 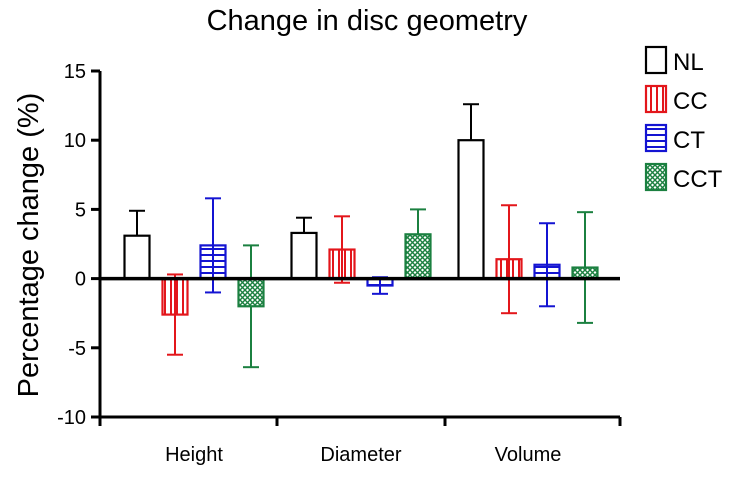 What do you see at coordinates (656, 177) in the screenshot?
I see `legend-swatch-cct` at bounding box center [656, 177].